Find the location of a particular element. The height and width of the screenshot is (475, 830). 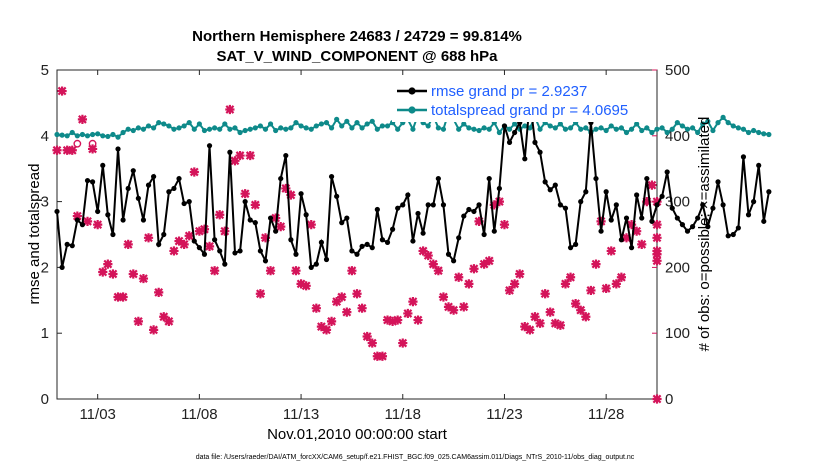

legend-entry-totalspread: totalspread grand pr = 4.0695 is located at coordinates (512, 110).